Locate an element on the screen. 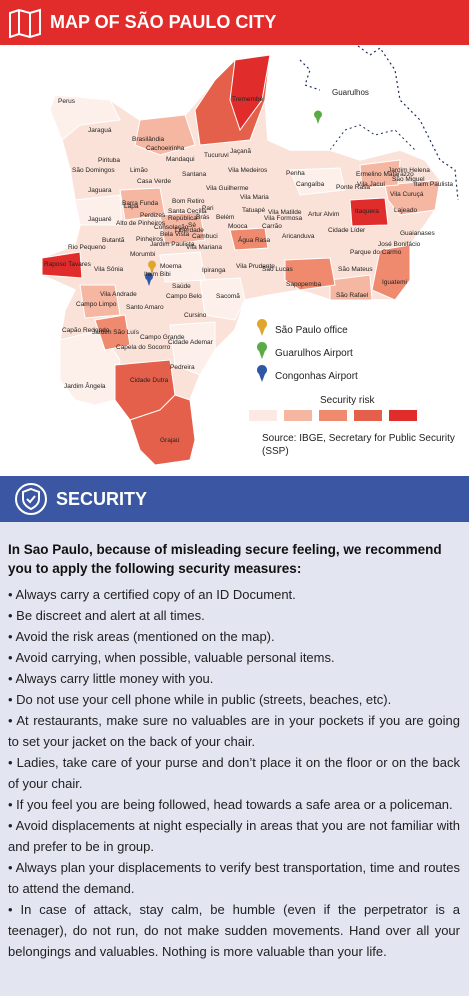 This screenshot has width=469, height=996. district-label: Butantã is located at coordinates (113, 240).